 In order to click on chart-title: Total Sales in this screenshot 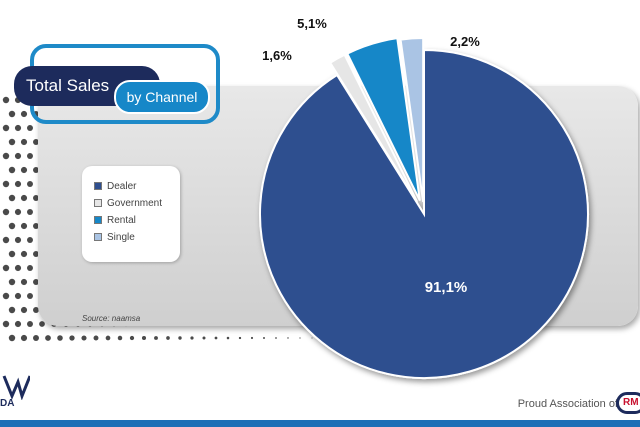, I will do `click(87, 86)`.